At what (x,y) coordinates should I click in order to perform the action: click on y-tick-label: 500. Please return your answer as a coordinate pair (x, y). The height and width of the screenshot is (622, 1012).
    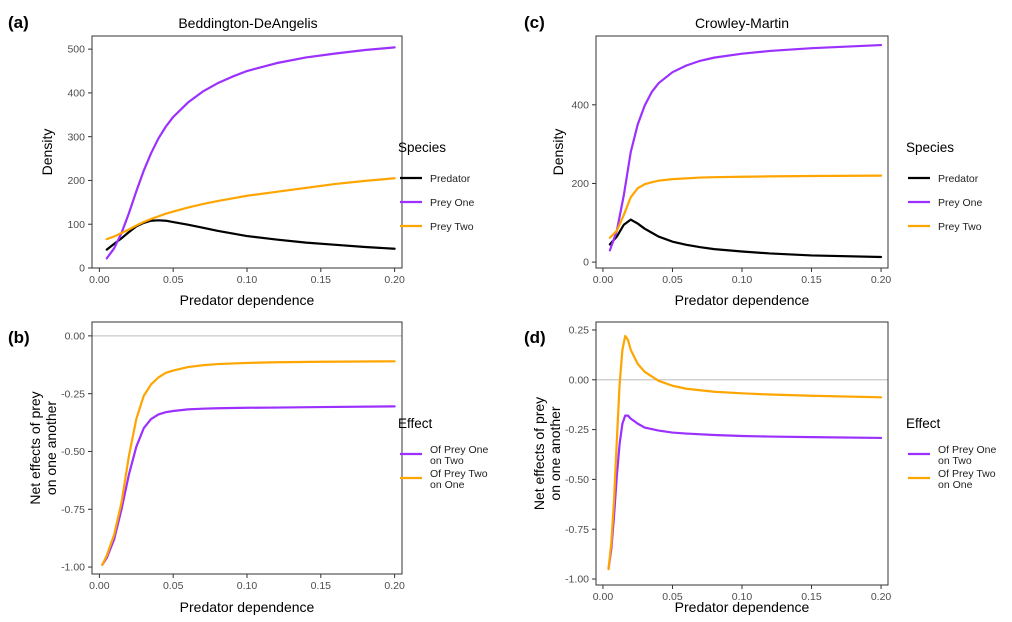
    Looking at the image, I should click on (76, 50).